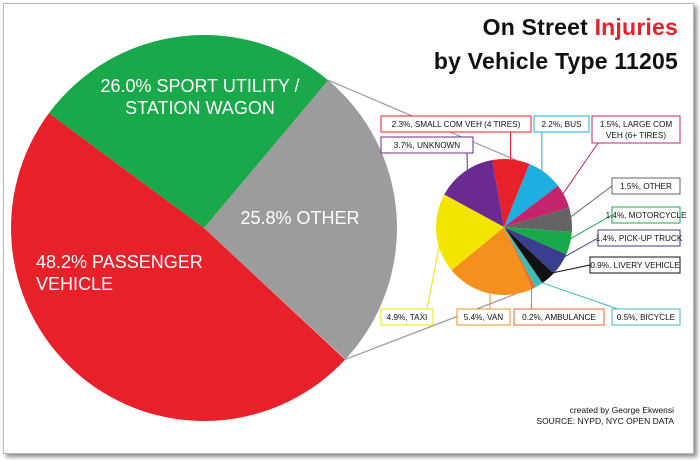  What do you see at coordinates (469, 232) in the screenshot?
I see `breakdown-slice-taxi` at bounding box center [469, 232].